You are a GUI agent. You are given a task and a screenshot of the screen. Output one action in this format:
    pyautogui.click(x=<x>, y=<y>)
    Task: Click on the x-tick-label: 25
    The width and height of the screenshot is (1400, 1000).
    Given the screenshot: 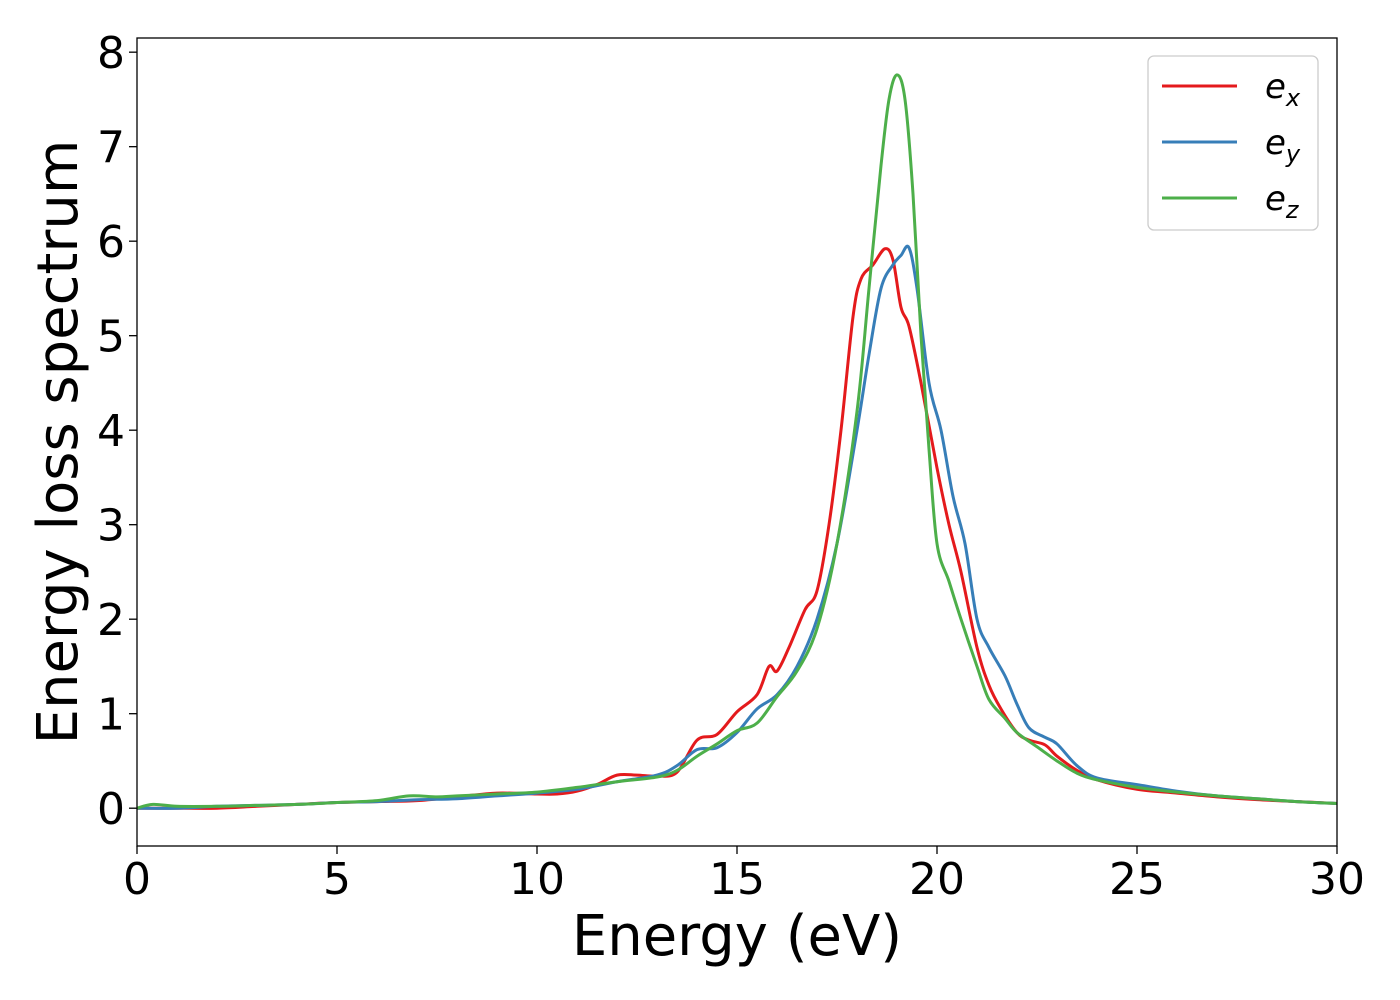 What is the action you would take?
    pyautogui.click(x=1137, y=879)
    